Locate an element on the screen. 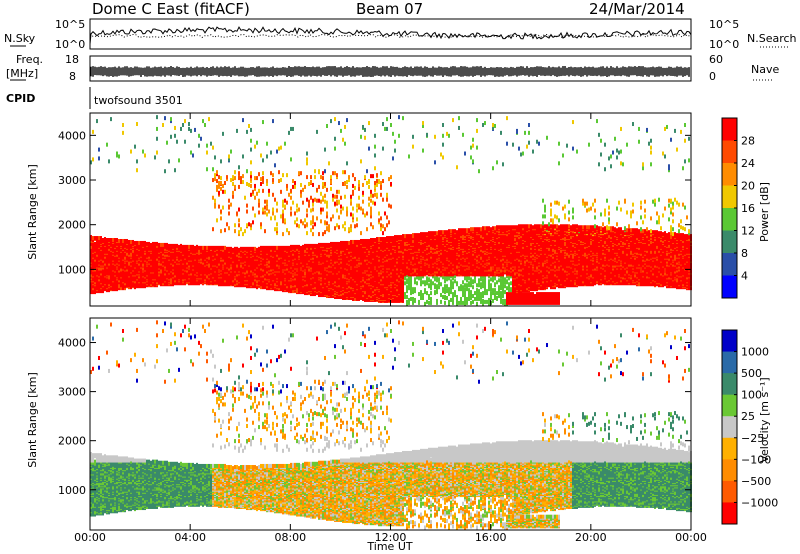 The height and width of the screenshot is (554, 800). freq-trace is located at coordinates (390, 71).